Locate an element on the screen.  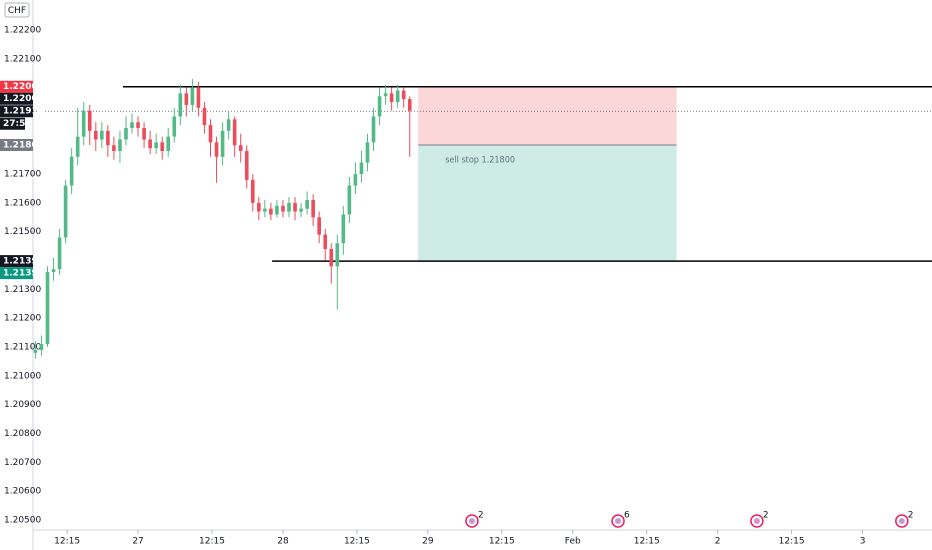
y-tick-label: 1.21700 is located at coordinates (22, 175).